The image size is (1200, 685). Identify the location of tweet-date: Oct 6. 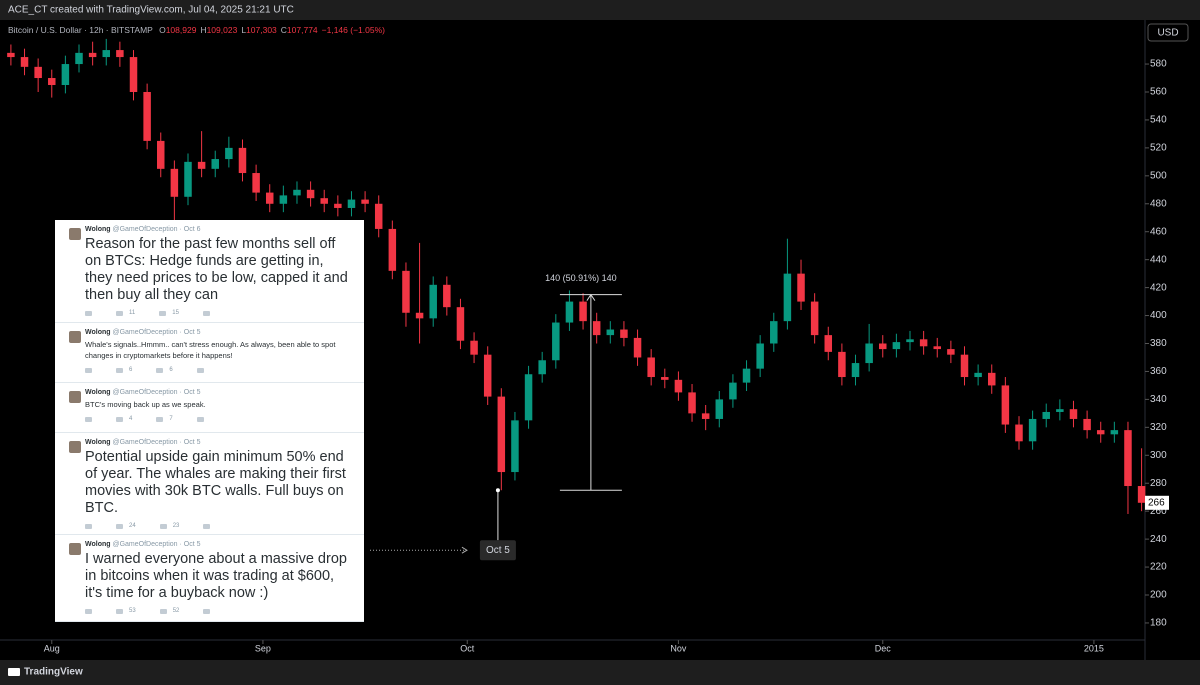
(192, 229).